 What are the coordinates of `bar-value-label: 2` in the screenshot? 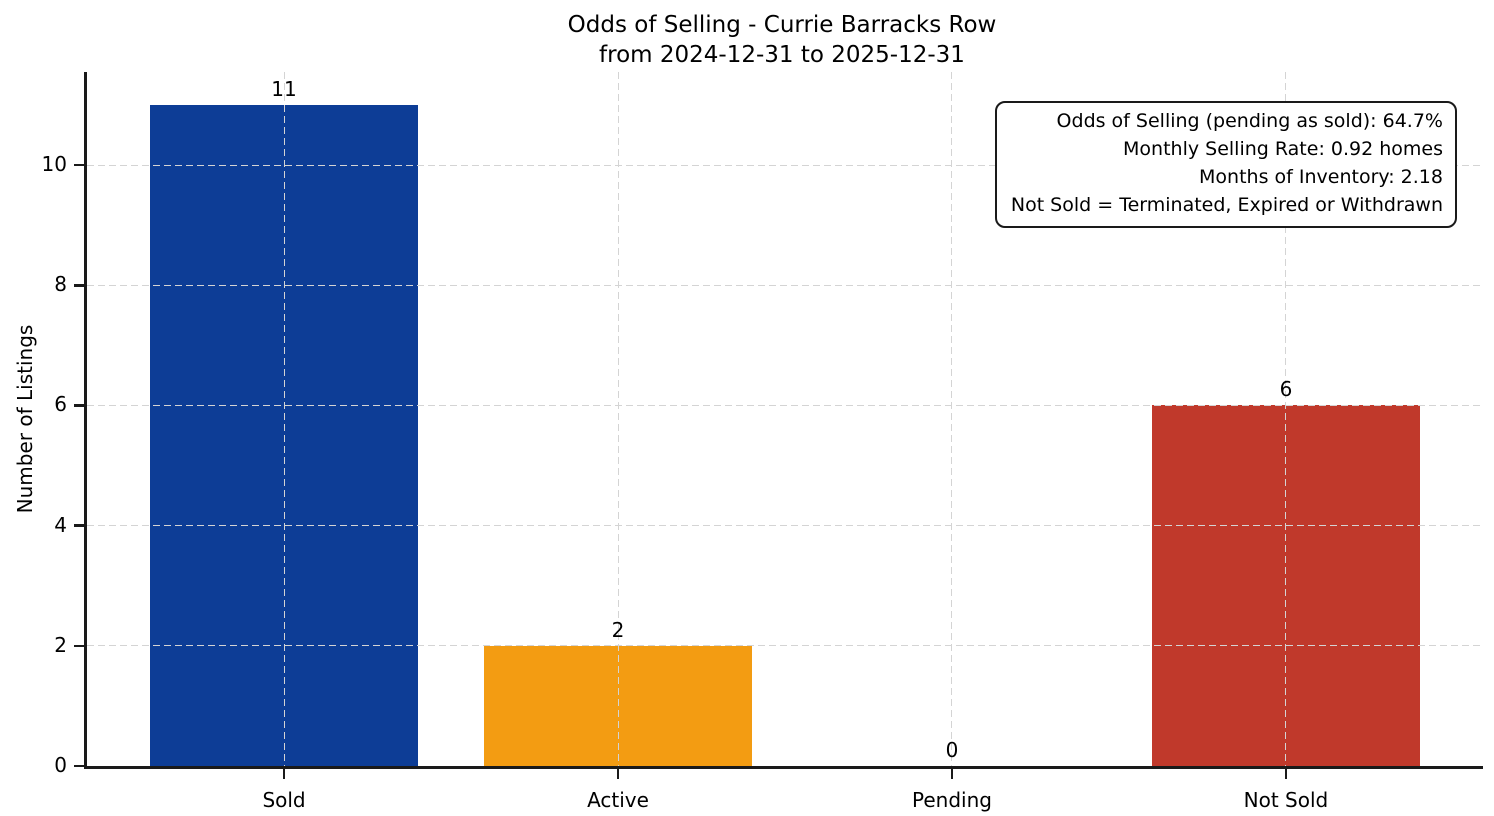 It's located at (618, 629).